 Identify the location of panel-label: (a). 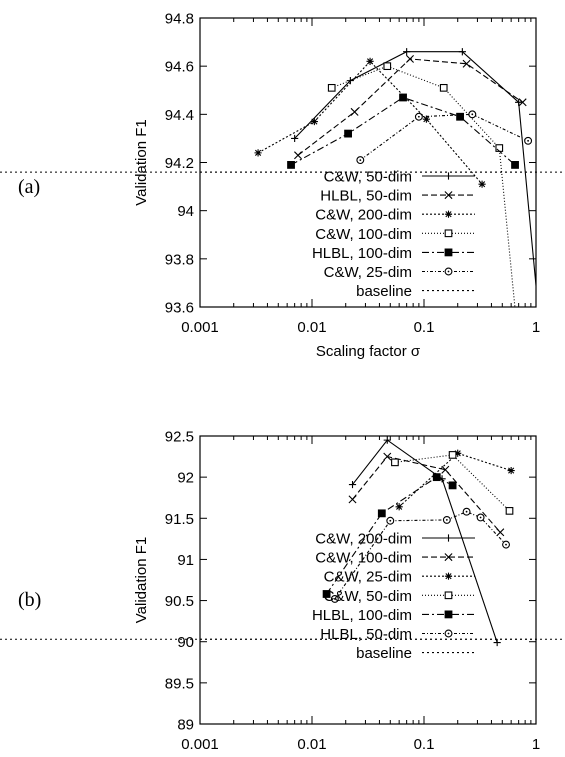
(29, 187).